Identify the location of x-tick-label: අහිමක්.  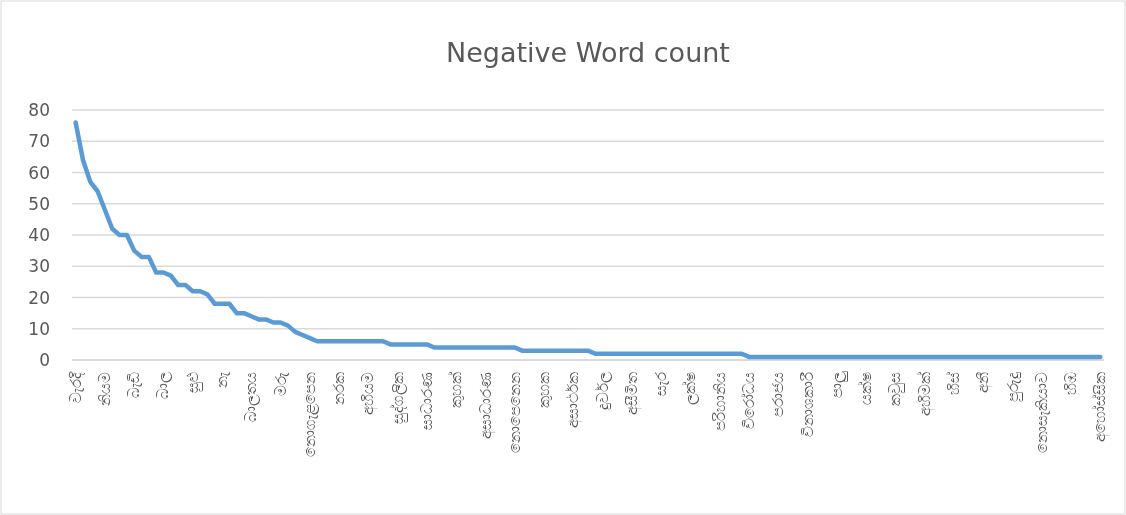
(925, 394).